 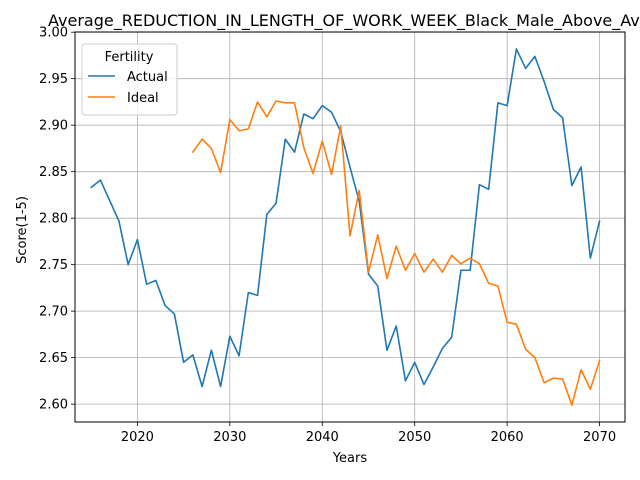 What do you see at coordinates (143, 98) in the screenshot?
I see `legend-entry-ideal: Ideal` at bounding box center [143, 98].